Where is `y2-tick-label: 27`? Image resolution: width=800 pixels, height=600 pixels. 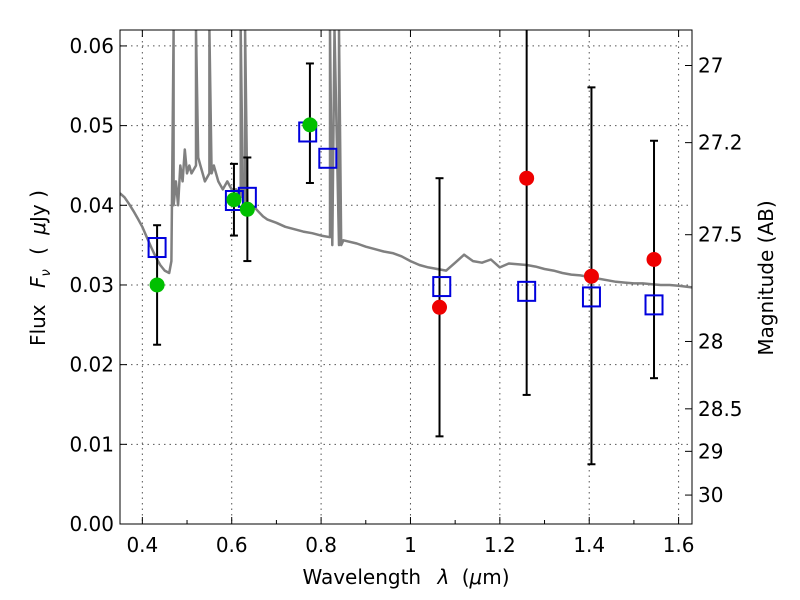
y2-tick-label: 27 is located at coordinates (710, 66).